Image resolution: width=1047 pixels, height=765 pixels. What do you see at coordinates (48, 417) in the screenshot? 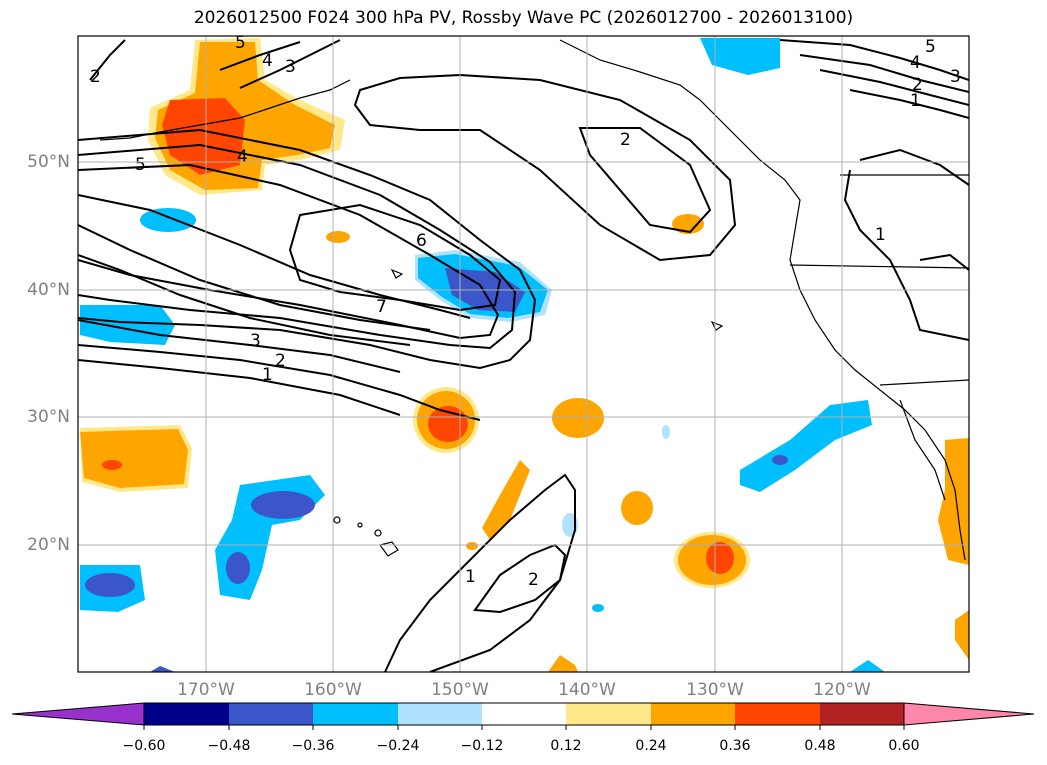
I see `lat-label-30n: 30°N` at bounding box center [48, 417].